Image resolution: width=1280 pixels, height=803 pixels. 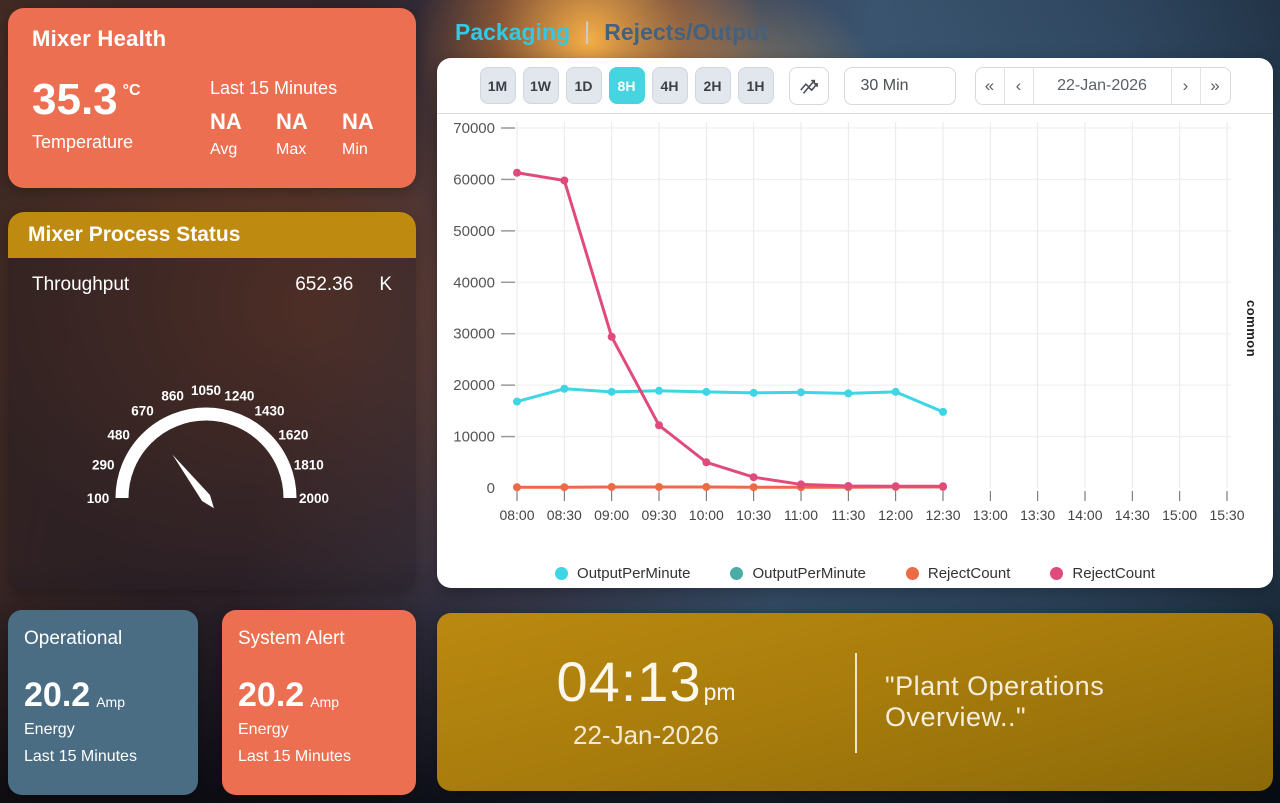 What do you see at coordinates (212, 235) in the screenshot?
I see `process-status-header: Mixer Process Status` at bounding box center [212, 235].